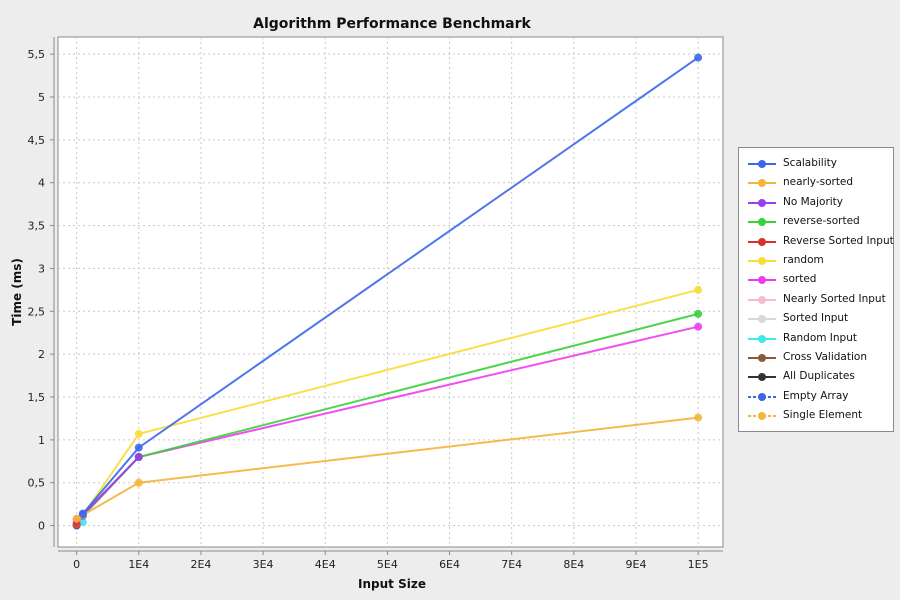  I want to click on y-tick-label: 5,5, so click(37, 54).